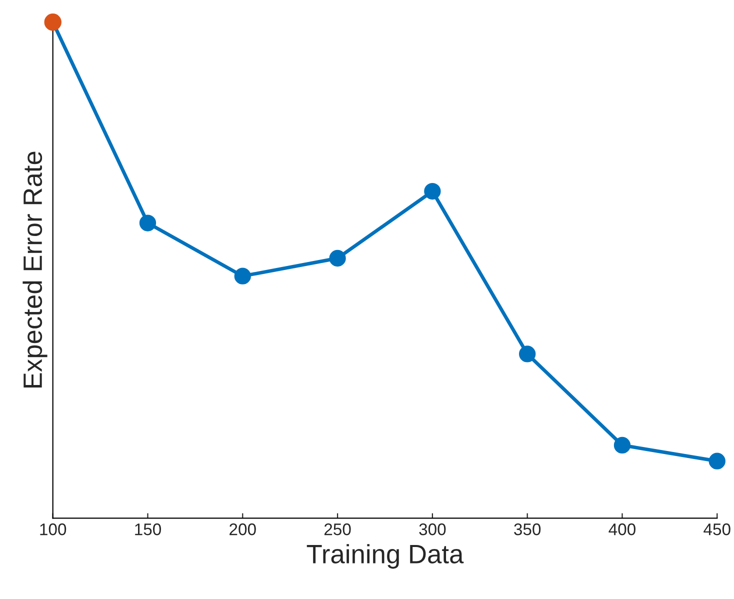  I want to click on x-tick-label: 350, so click(527, 529).